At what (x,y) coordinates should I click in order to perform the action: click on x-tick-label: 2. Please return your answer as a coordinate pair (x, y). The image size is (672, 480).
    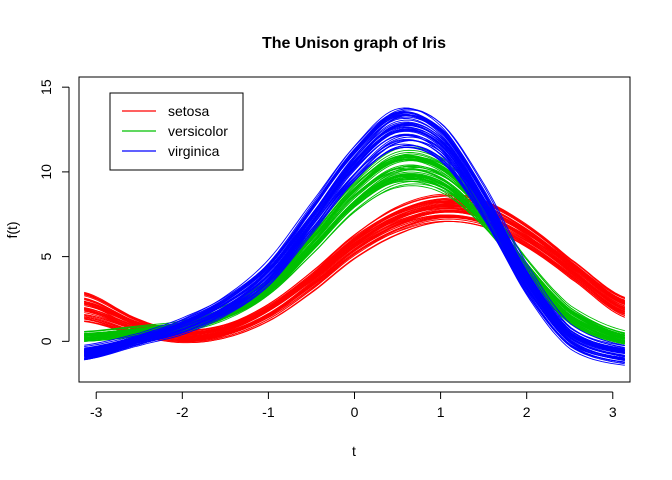
    Looking at the image, I should click on (527, 412).